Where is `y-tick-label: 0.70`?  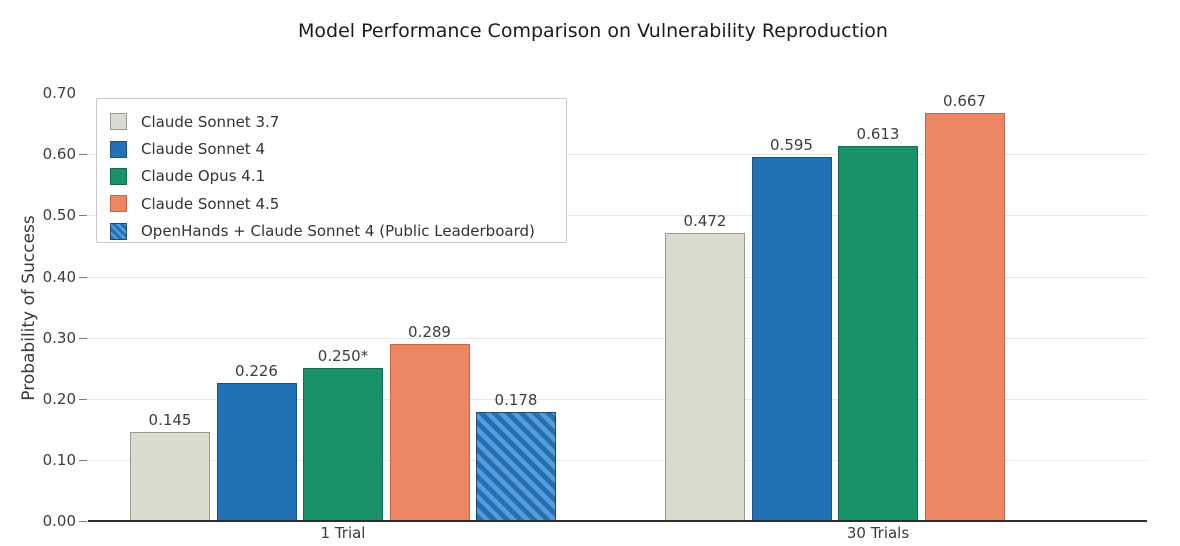
y-tick-label: 0.70 is located at coordinates (59, 93).